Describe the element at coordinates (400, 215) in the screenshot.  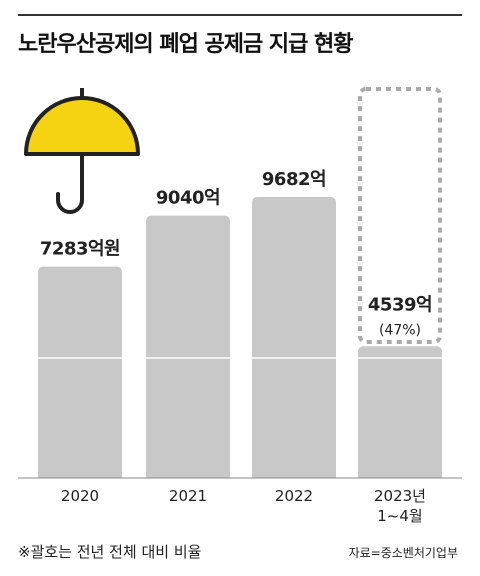
I see `estimate-outline` at that location.